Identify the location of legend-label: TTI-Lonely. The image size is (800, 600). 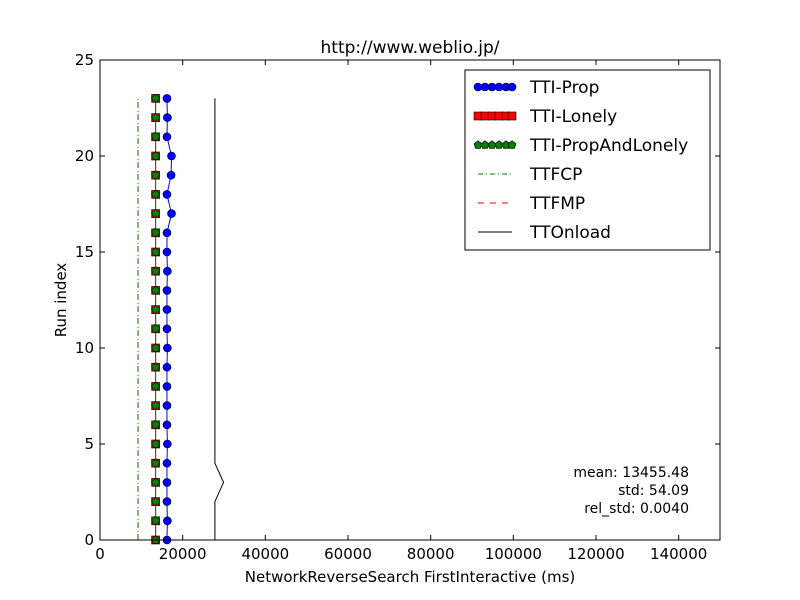
(573, 117).